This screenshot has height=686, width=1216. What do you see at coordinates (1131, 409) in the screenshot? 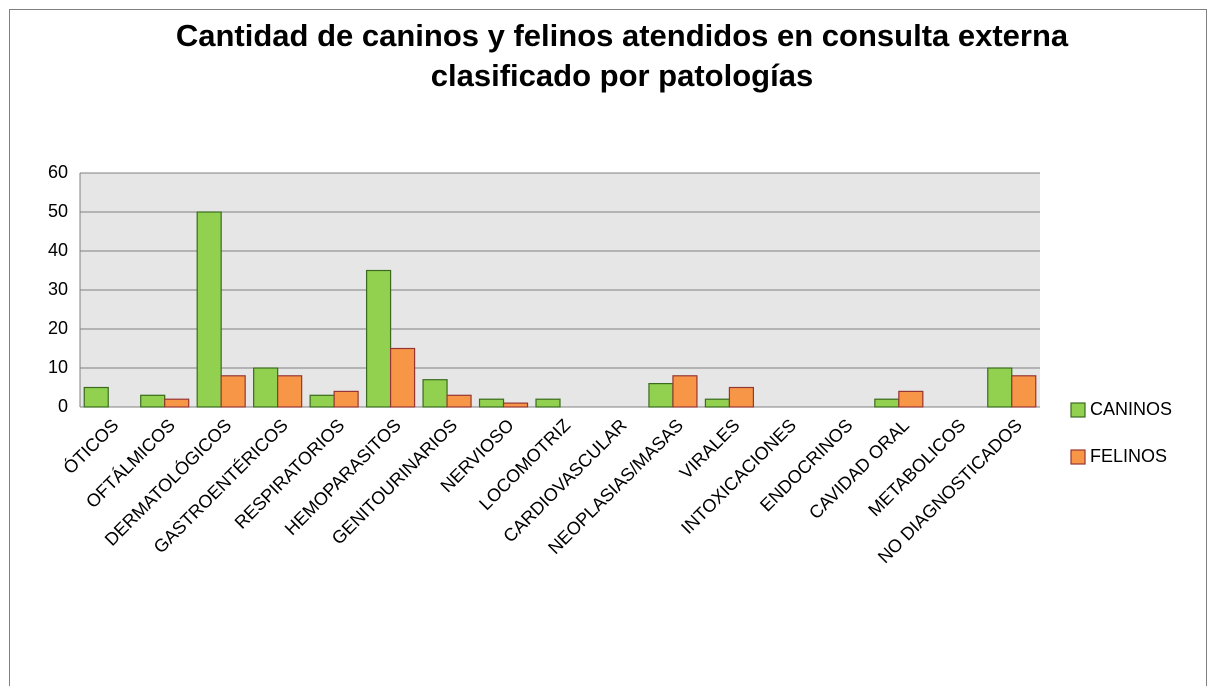
I see `legend-label: CANINOS` at bounding box center [1131, 409].